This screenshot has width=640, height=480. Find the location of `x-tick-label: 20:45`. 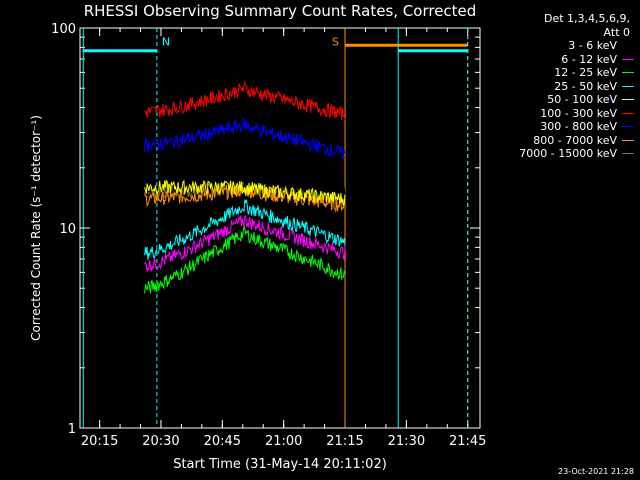

x-tick-label: 20:45 is located at coordinates (222, 441).